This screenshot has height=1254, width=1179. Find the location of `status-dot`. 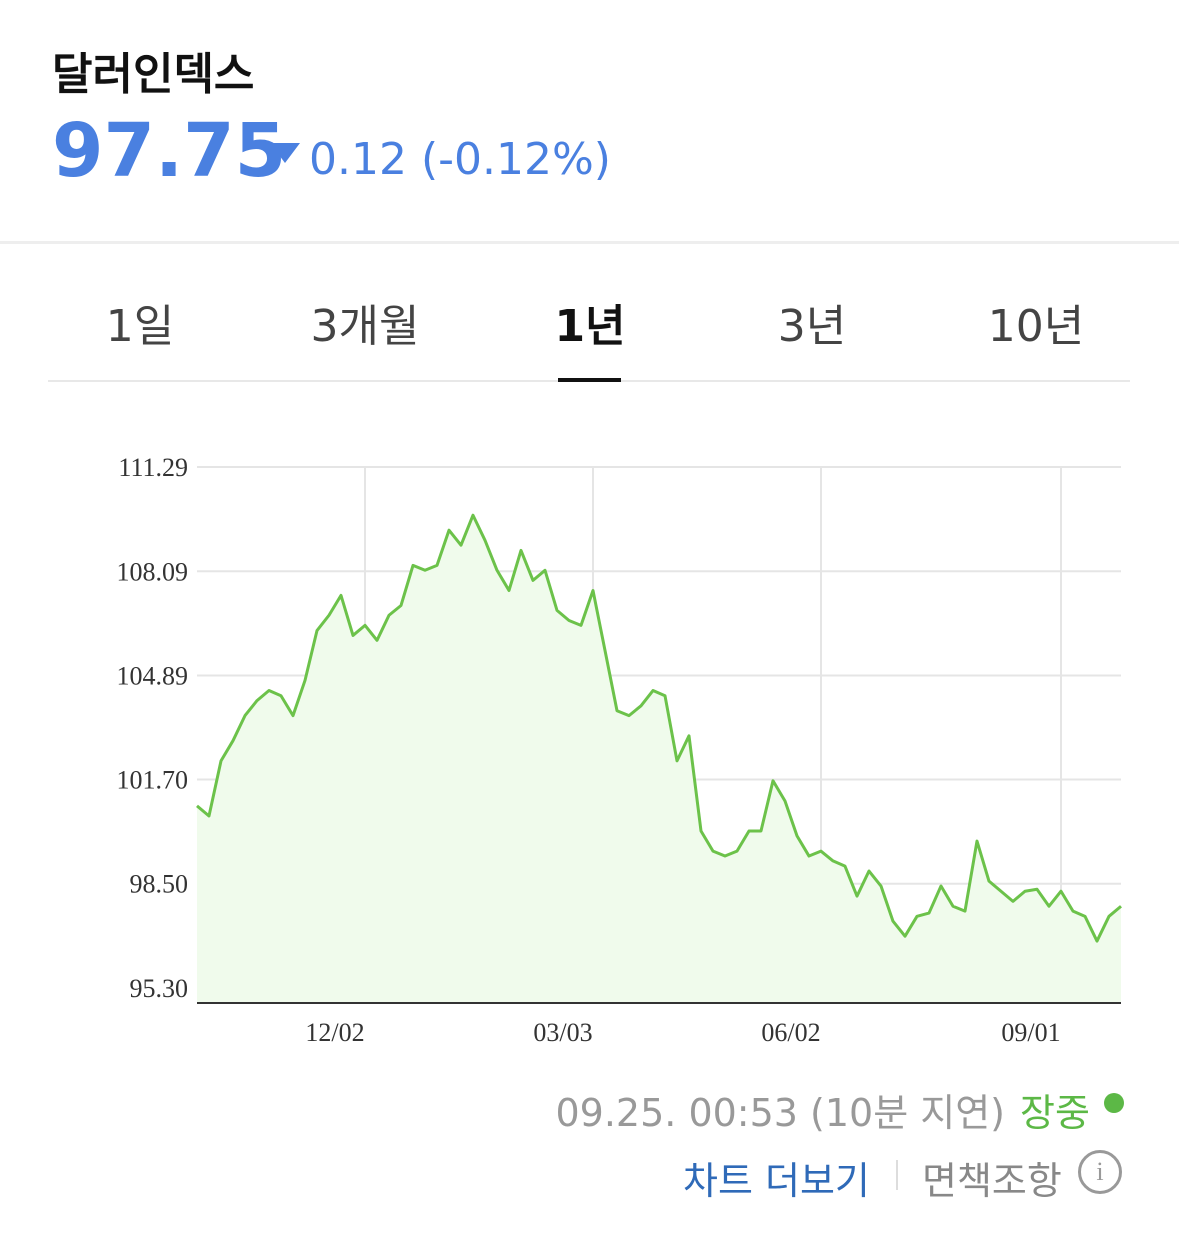

status-dot is located at coordinates (1114, 1103).